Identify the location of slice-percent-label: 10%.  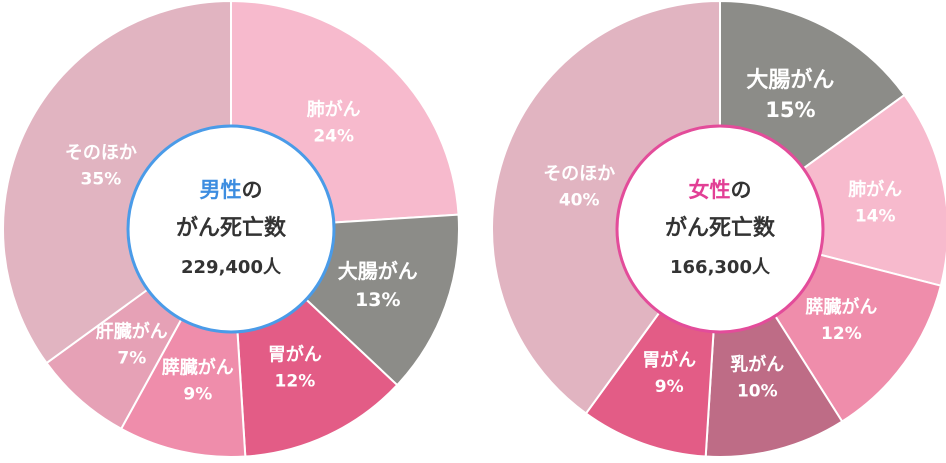
(757, 391).